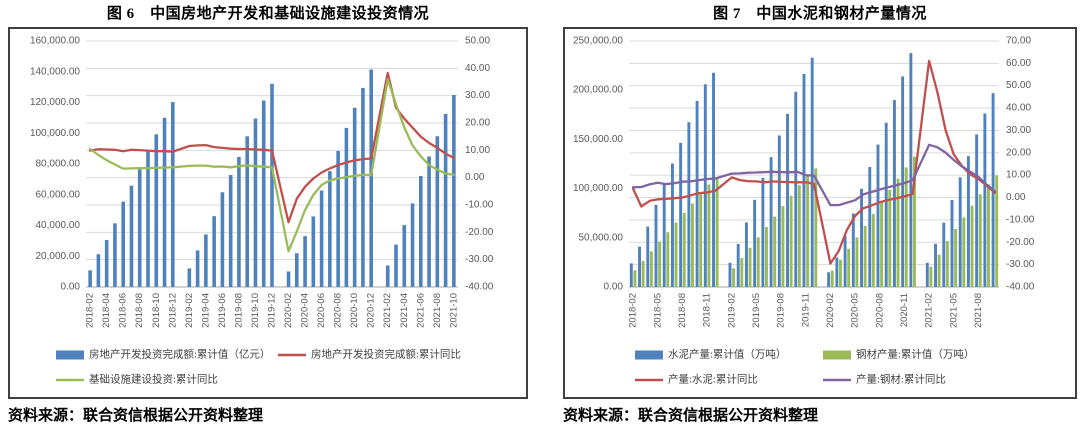 This screenshot has width=1080, height=429. What do you see at coordinates (156, 310) in the screenshot?
I see `x-axis-tick-label: 2018-10` at bounding box center [156, 310].